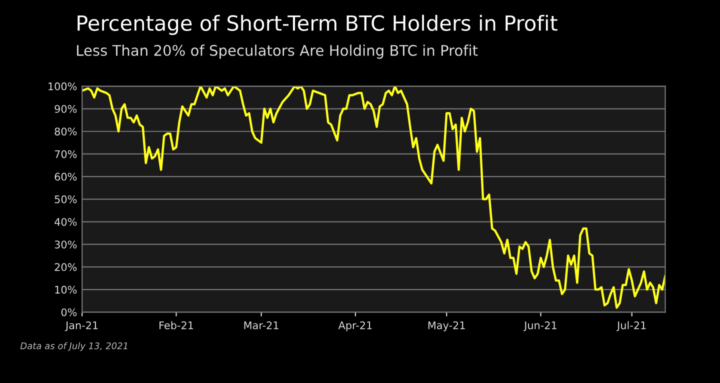 The image size is (720, 383). Describe the element at coordinates (631, 326) in the screenshot. I see `x-tick-label: Jul-21` at that location.